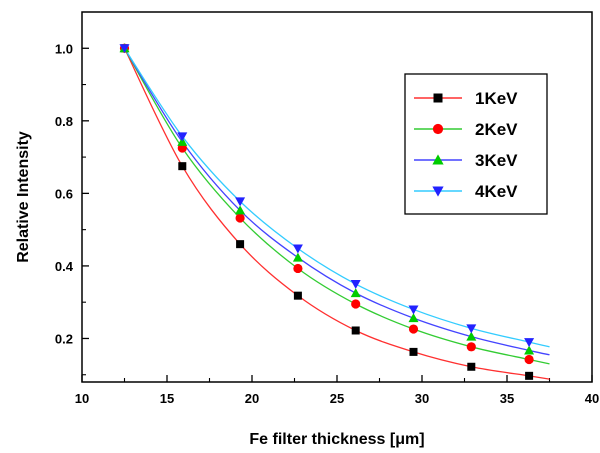  I want to click on y-tick-label: 0.6, so click(64, 193).